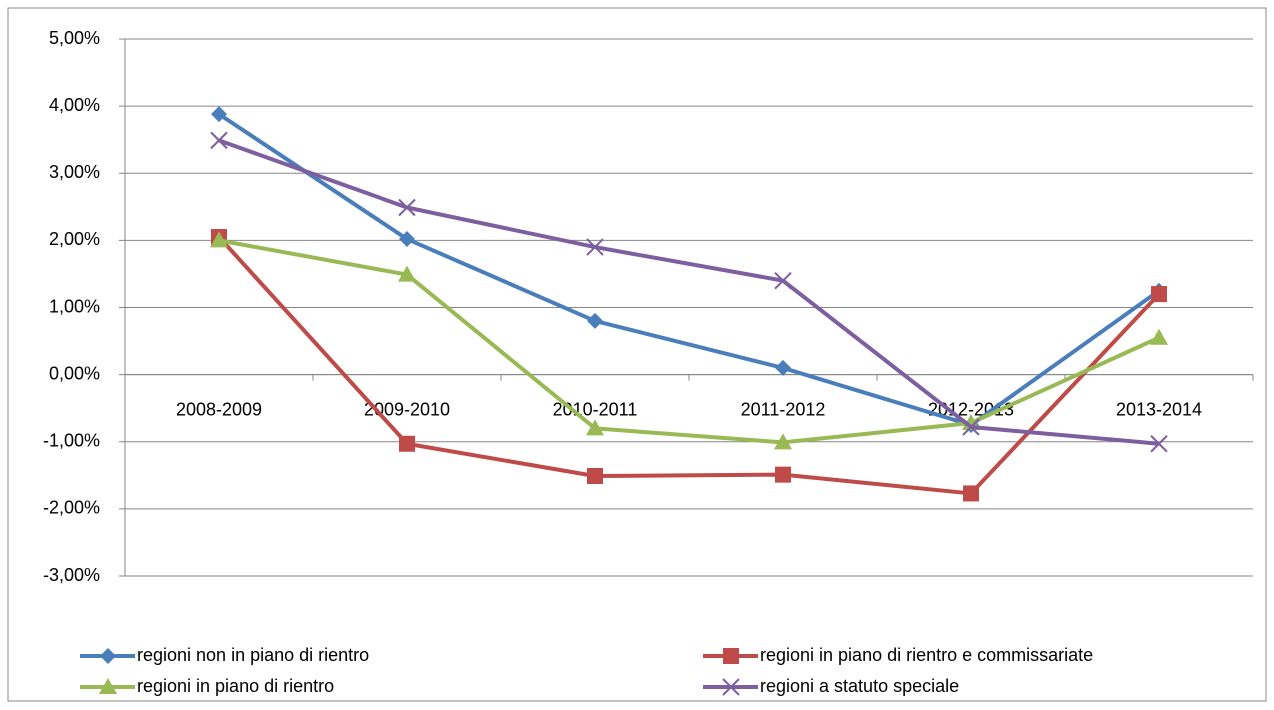 This screenshot has width=1274, height=710. What do you see at coordinates (74, 172) in the screenshot?
I see `y-tick-label: 3,00%` at bounding box center [74, 172].